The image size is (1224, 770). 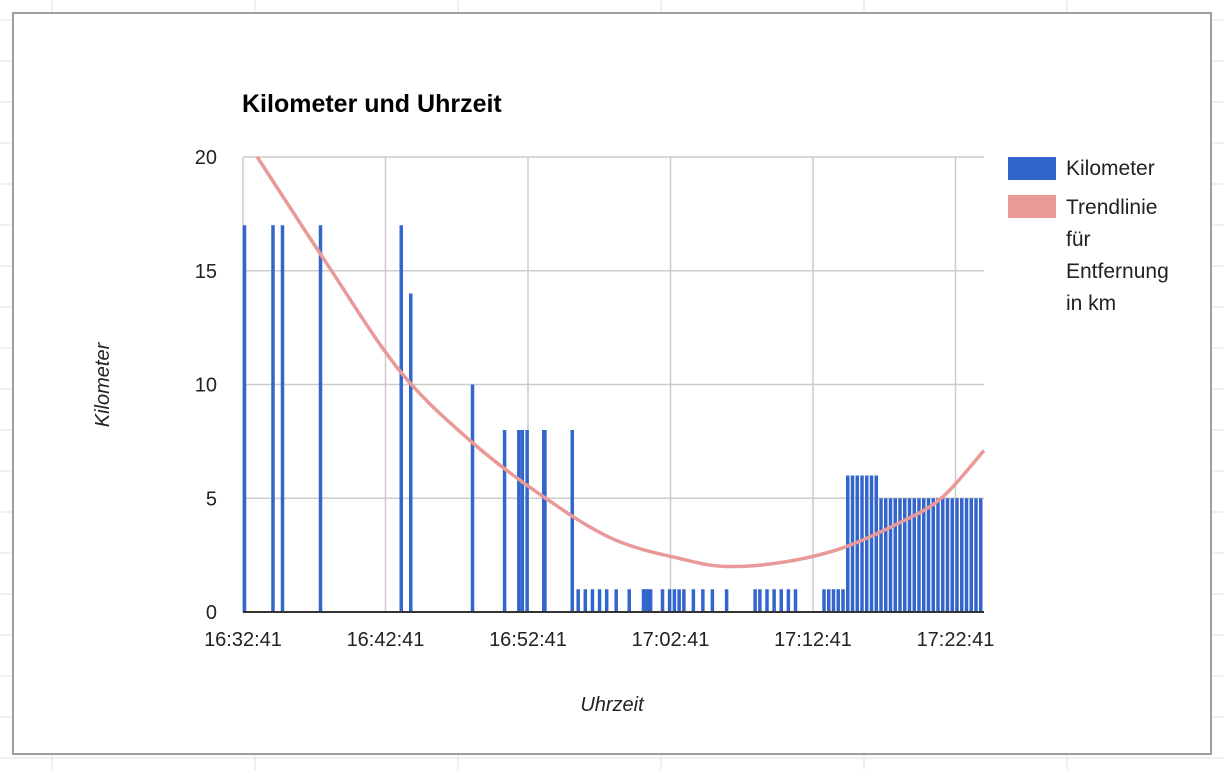 What do you see at coordinates (1032, 168) in the screenshot?
I see `legend-swatch-kilometer` at bounding box center [1032, 168].